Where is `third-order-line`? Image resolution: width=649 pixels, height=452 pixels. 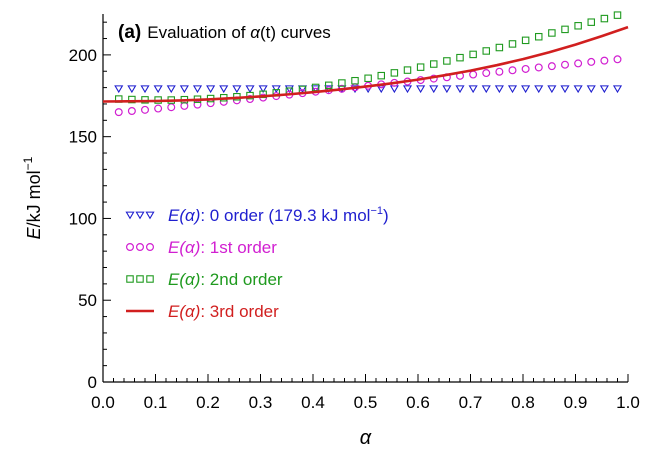
third-order-line is located at coordinates (365, 64).